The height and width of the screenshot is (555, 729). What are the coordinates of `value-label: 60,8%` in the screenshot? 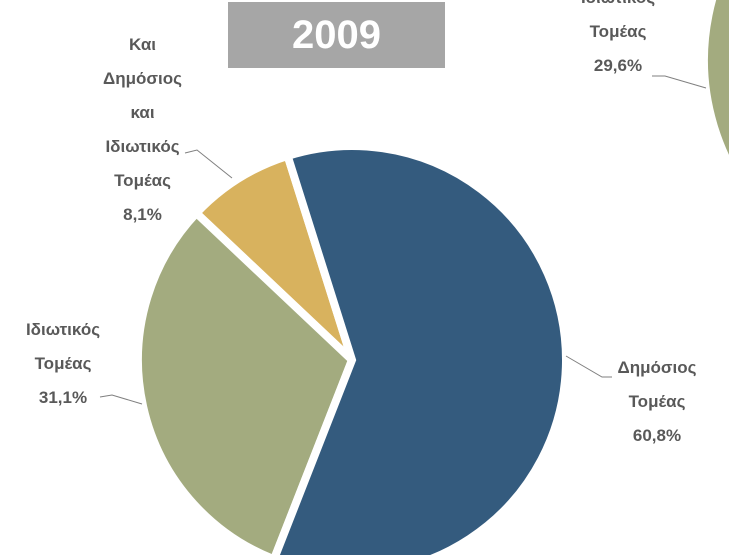 It's located at (657, 435).